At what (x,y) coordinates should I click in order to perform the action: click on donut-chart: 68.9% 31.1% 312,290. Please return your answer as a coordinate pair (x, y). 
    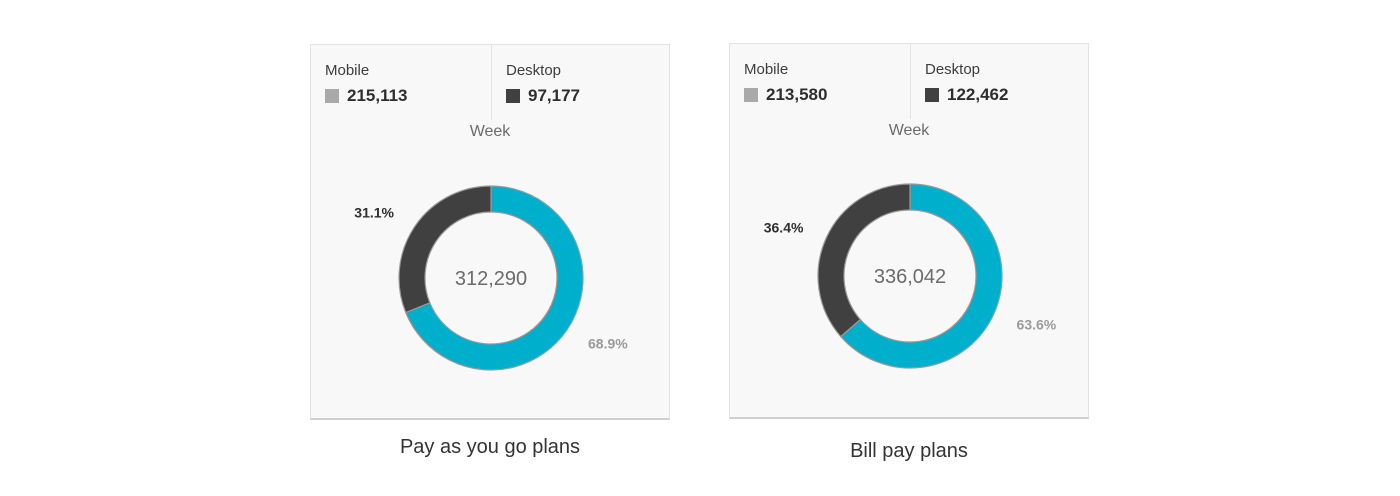
    Looking at the image, I should click on (491, 278).